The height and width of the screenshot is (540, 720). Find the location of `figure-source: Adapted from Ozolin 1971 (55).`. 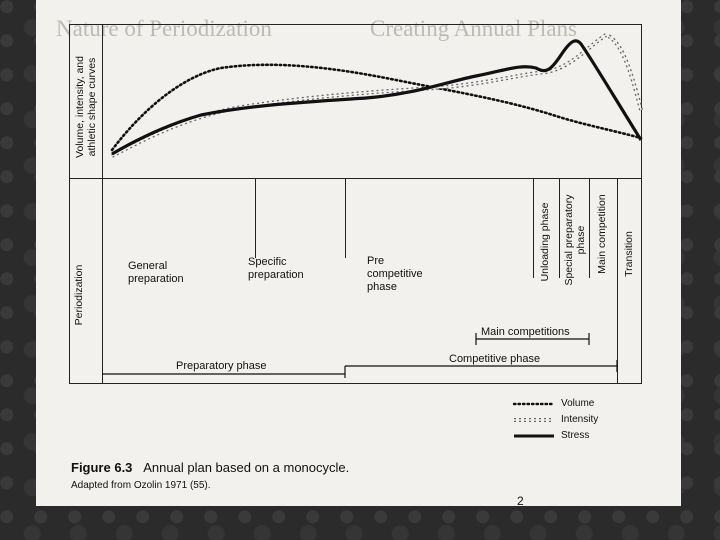

figure-source: Adapted from Ozolin 1971 (55). is located at coordinates (141, 485).